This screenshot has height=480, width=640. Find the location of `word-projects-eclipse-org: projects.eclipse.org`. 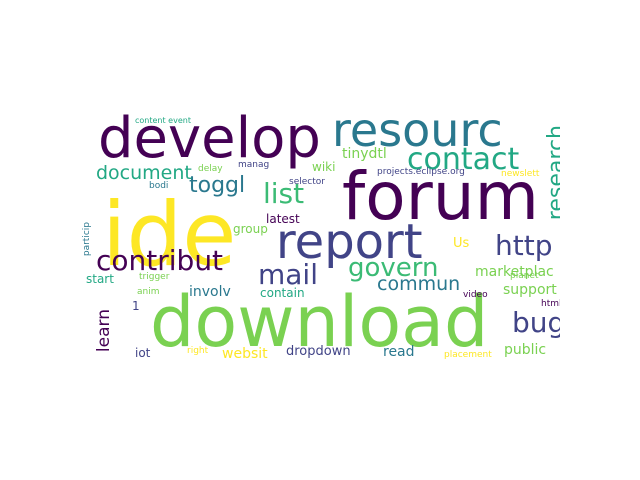

word-projects-eclipse-org: projects.eclipse.org is located at coordinates (421, 172).